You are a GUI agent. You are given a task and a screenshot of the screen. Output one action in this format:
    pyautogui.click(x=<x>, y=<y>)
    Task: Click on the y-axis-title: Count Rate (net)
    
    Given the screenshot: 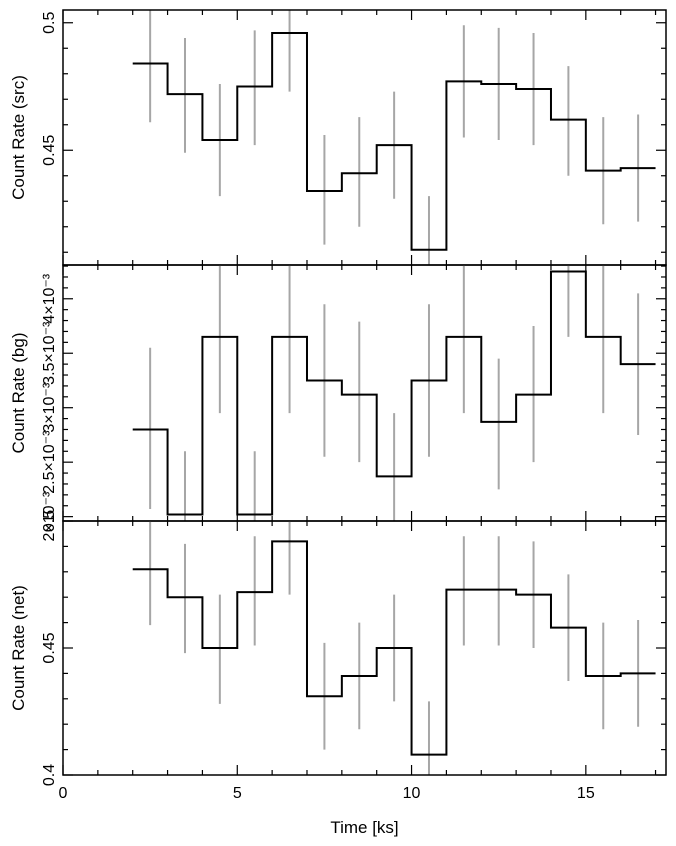 What is the action you would take?
    pyautogui.click(x=18, y=648)
    